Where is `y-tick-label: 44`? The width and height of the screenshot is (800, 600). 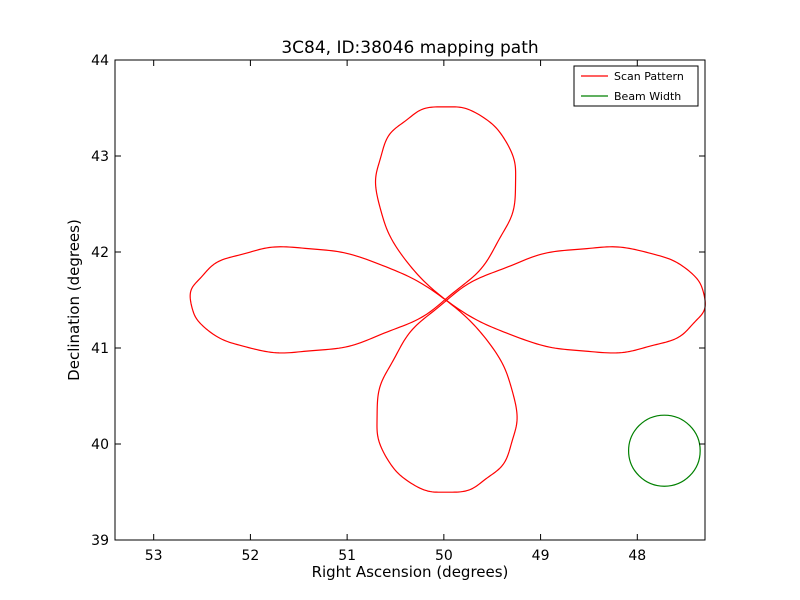
y-tick-label: 44 is located at coordinates (100, 61).